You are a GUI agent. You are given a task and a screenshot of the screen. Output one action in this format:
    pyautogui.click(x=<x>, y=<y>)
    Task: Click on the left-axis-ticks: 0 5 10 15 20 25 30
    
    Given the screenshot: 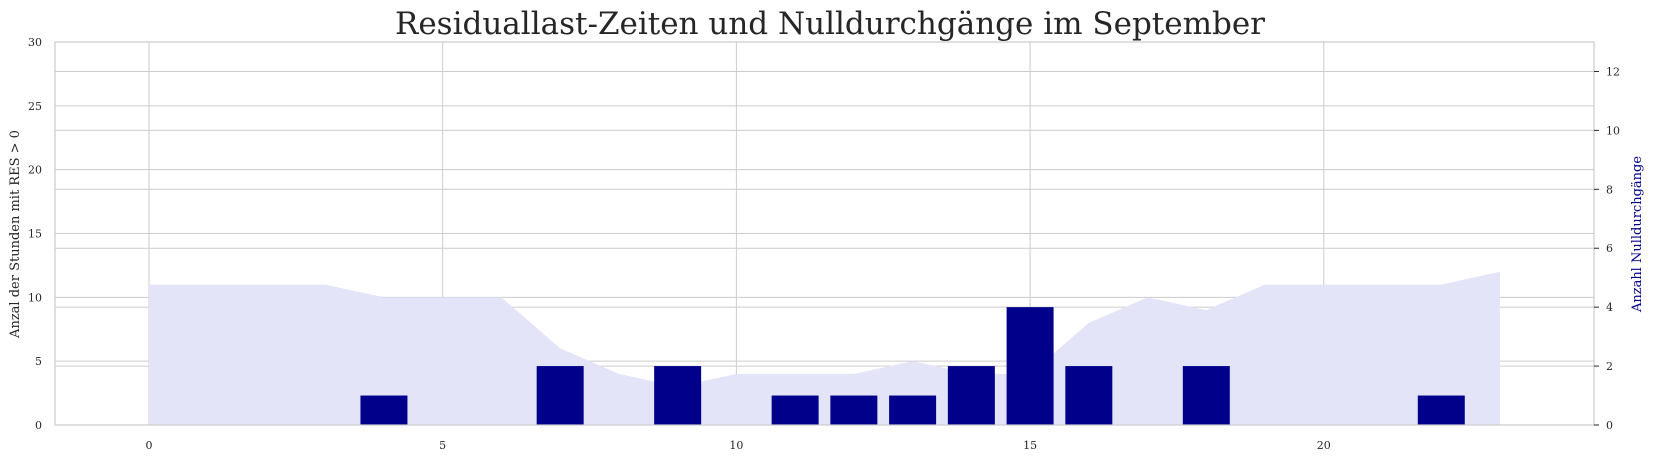 What is the action you would take?
    pyautogui.click(x=35, y=234)
    